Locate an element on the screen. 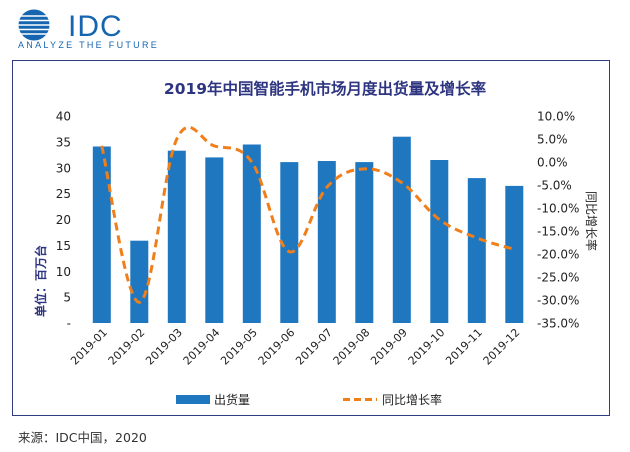  right-tick-label: -10.0% is located at coordinates (558, 209).